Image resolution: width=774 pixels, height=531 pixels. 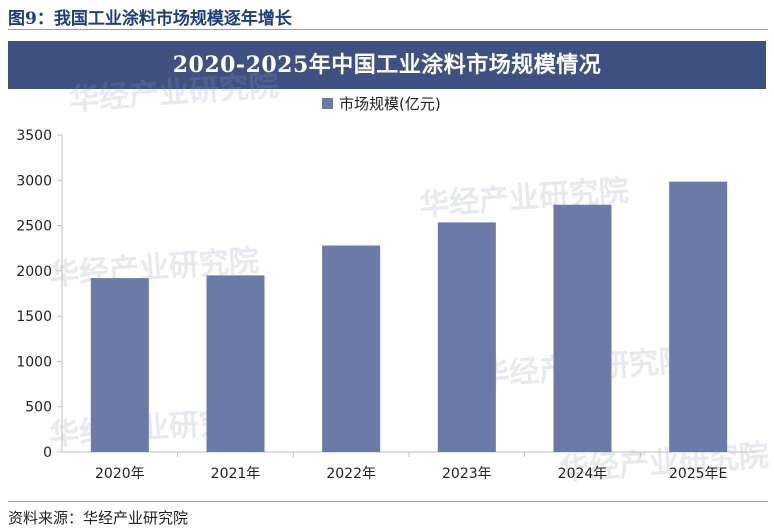 I want to click on y-axis: 0 500 1000 1500 2000 2500 3000 3500, so click(x=39, y=294).